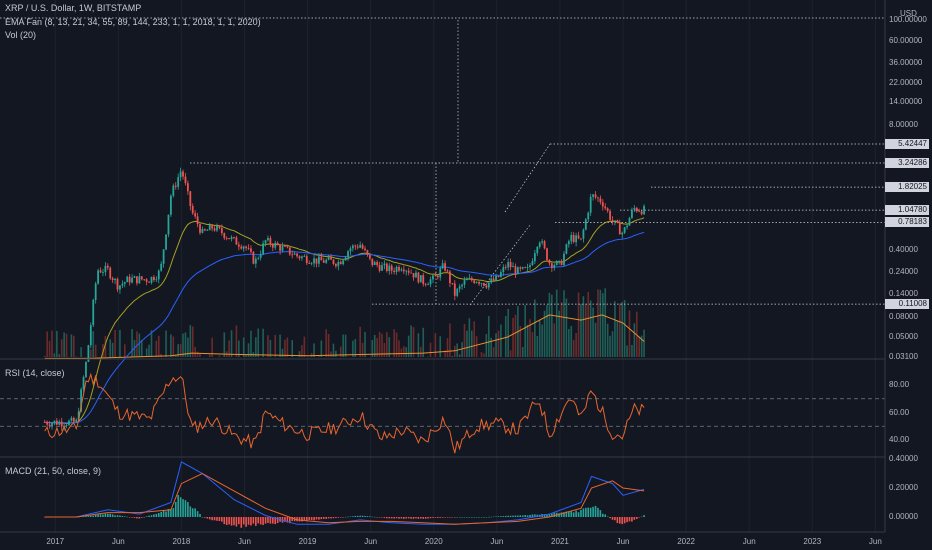  What do you see at coordinates (55, 541) in the screenshot?
I see `x-tick-label: 2017` at bounding box center [55, 541].